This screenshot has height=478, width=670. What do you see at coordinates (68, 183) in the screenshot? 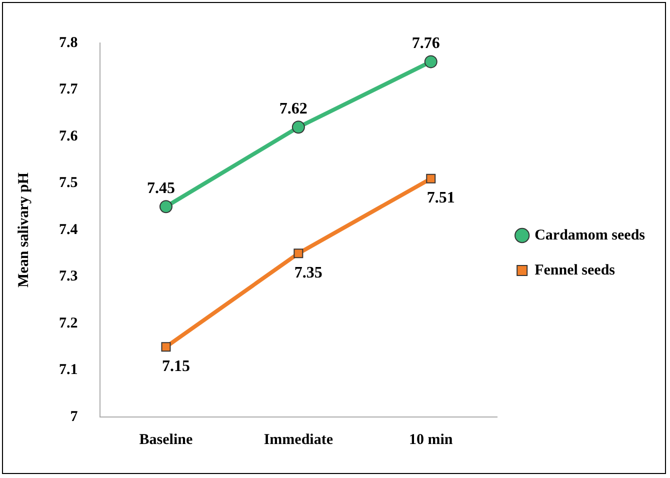
I see `y-tick-label: 7.5` at bounding box center [68, 183].